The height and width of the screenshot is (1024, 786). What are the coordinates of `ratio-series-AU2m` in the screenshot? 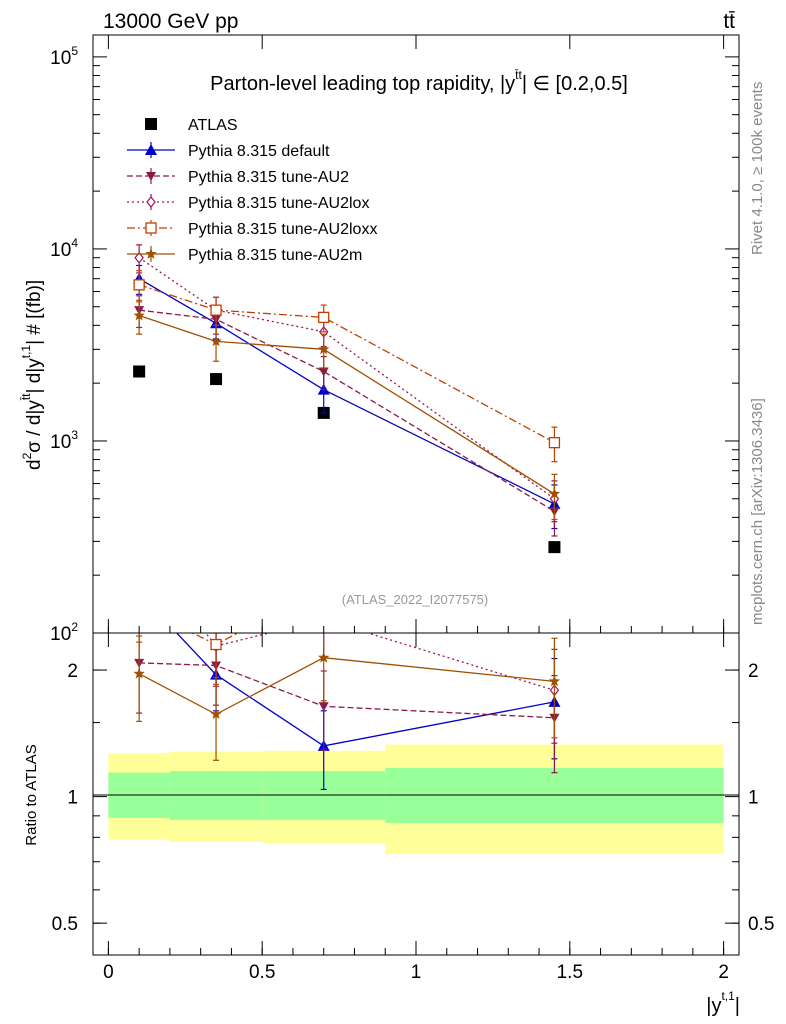 It's located at (347, 697).